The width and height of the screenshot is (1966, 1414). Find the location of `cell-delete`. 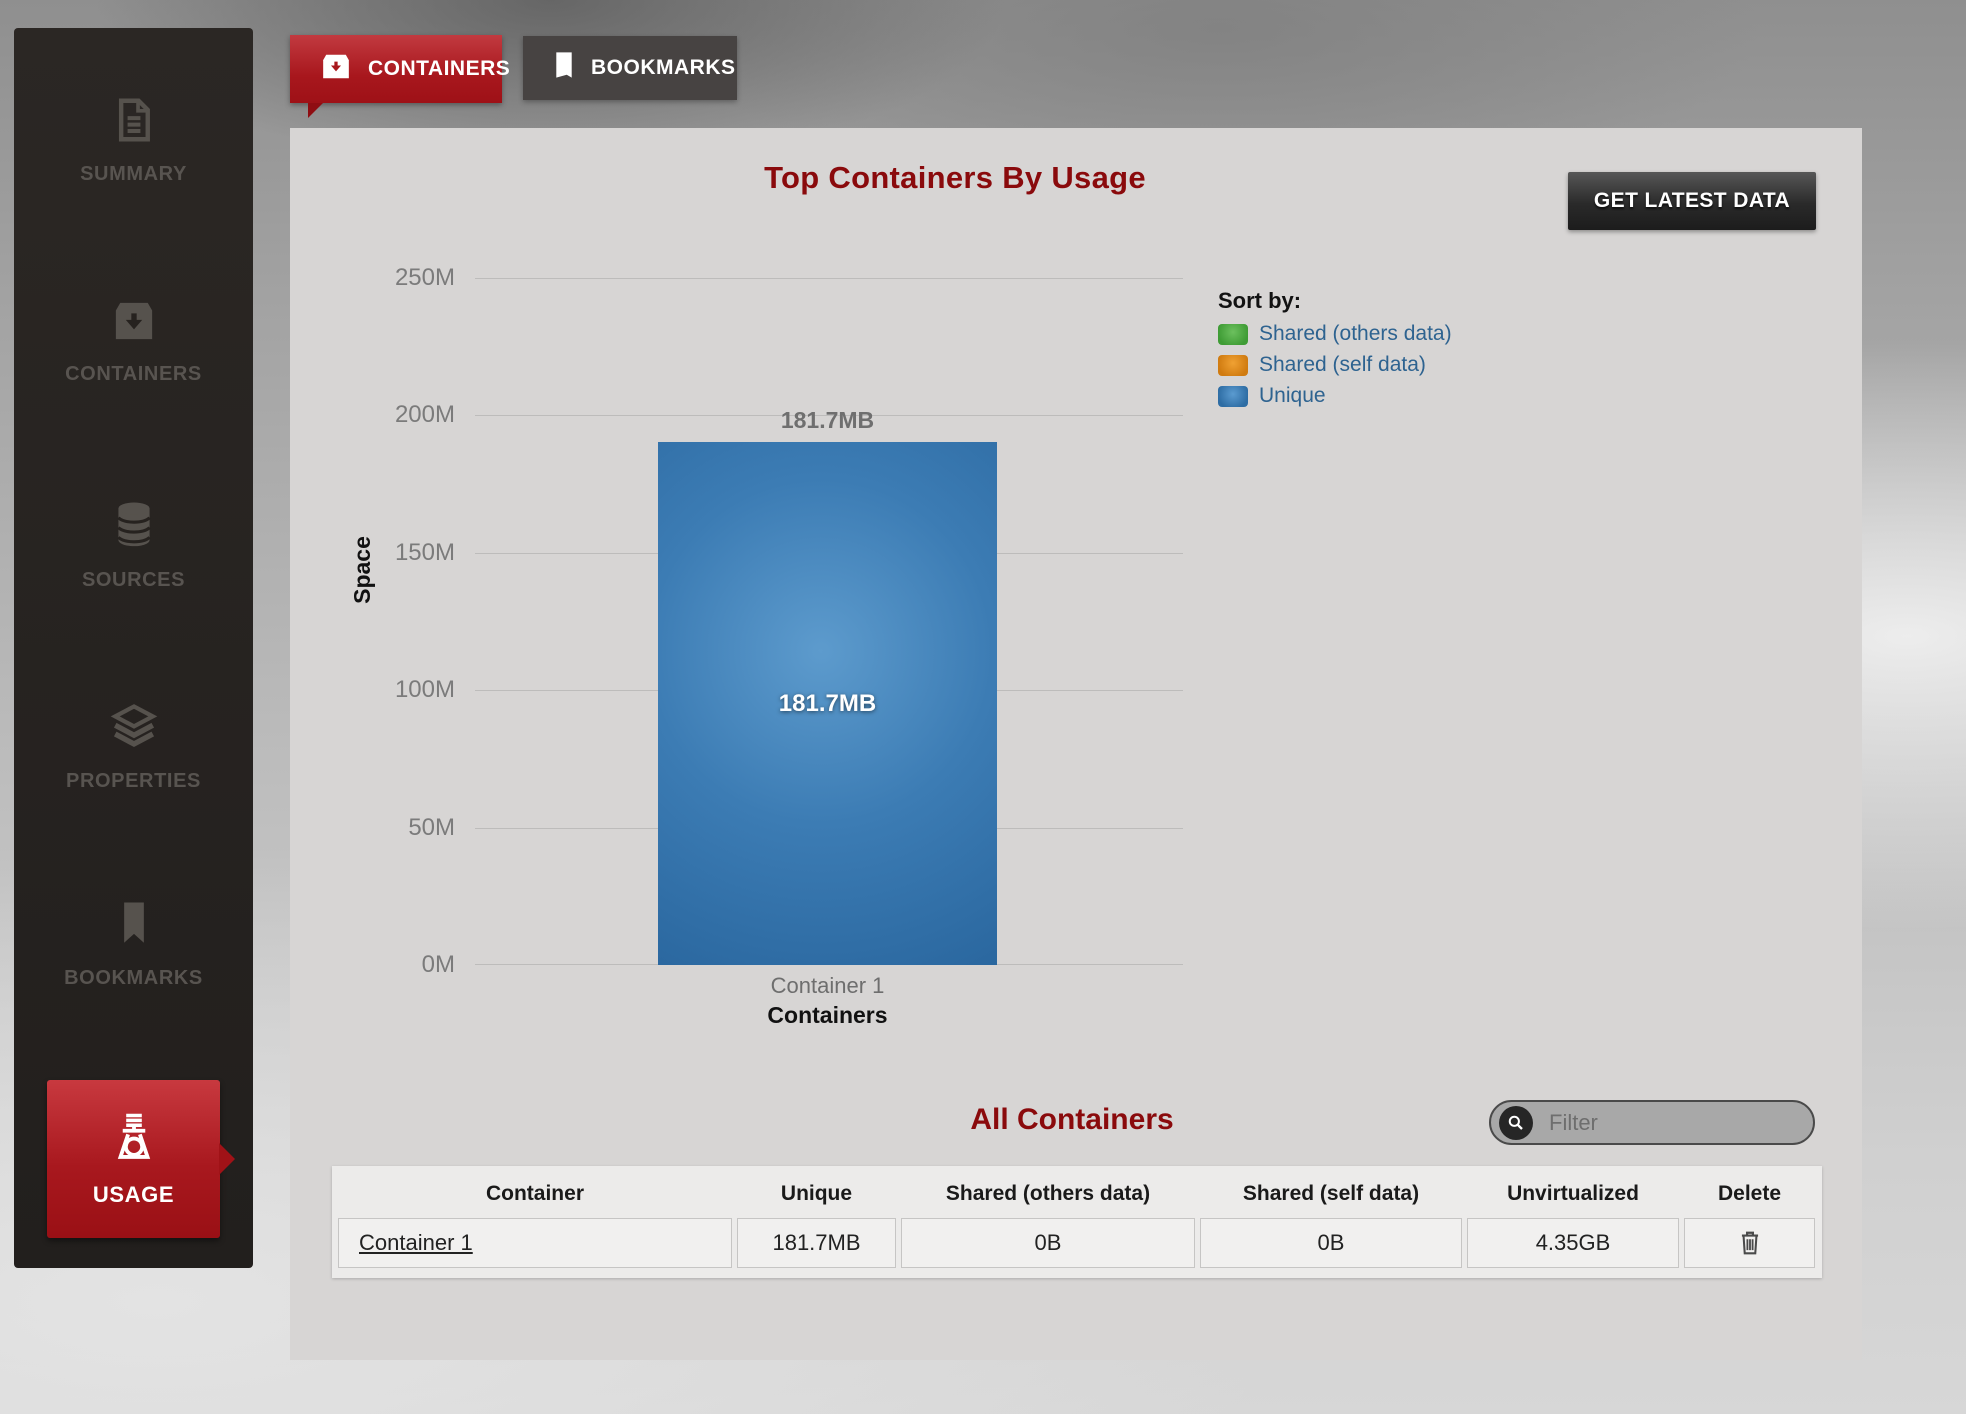

cell-delete is located at coordinates (1749, 1243).